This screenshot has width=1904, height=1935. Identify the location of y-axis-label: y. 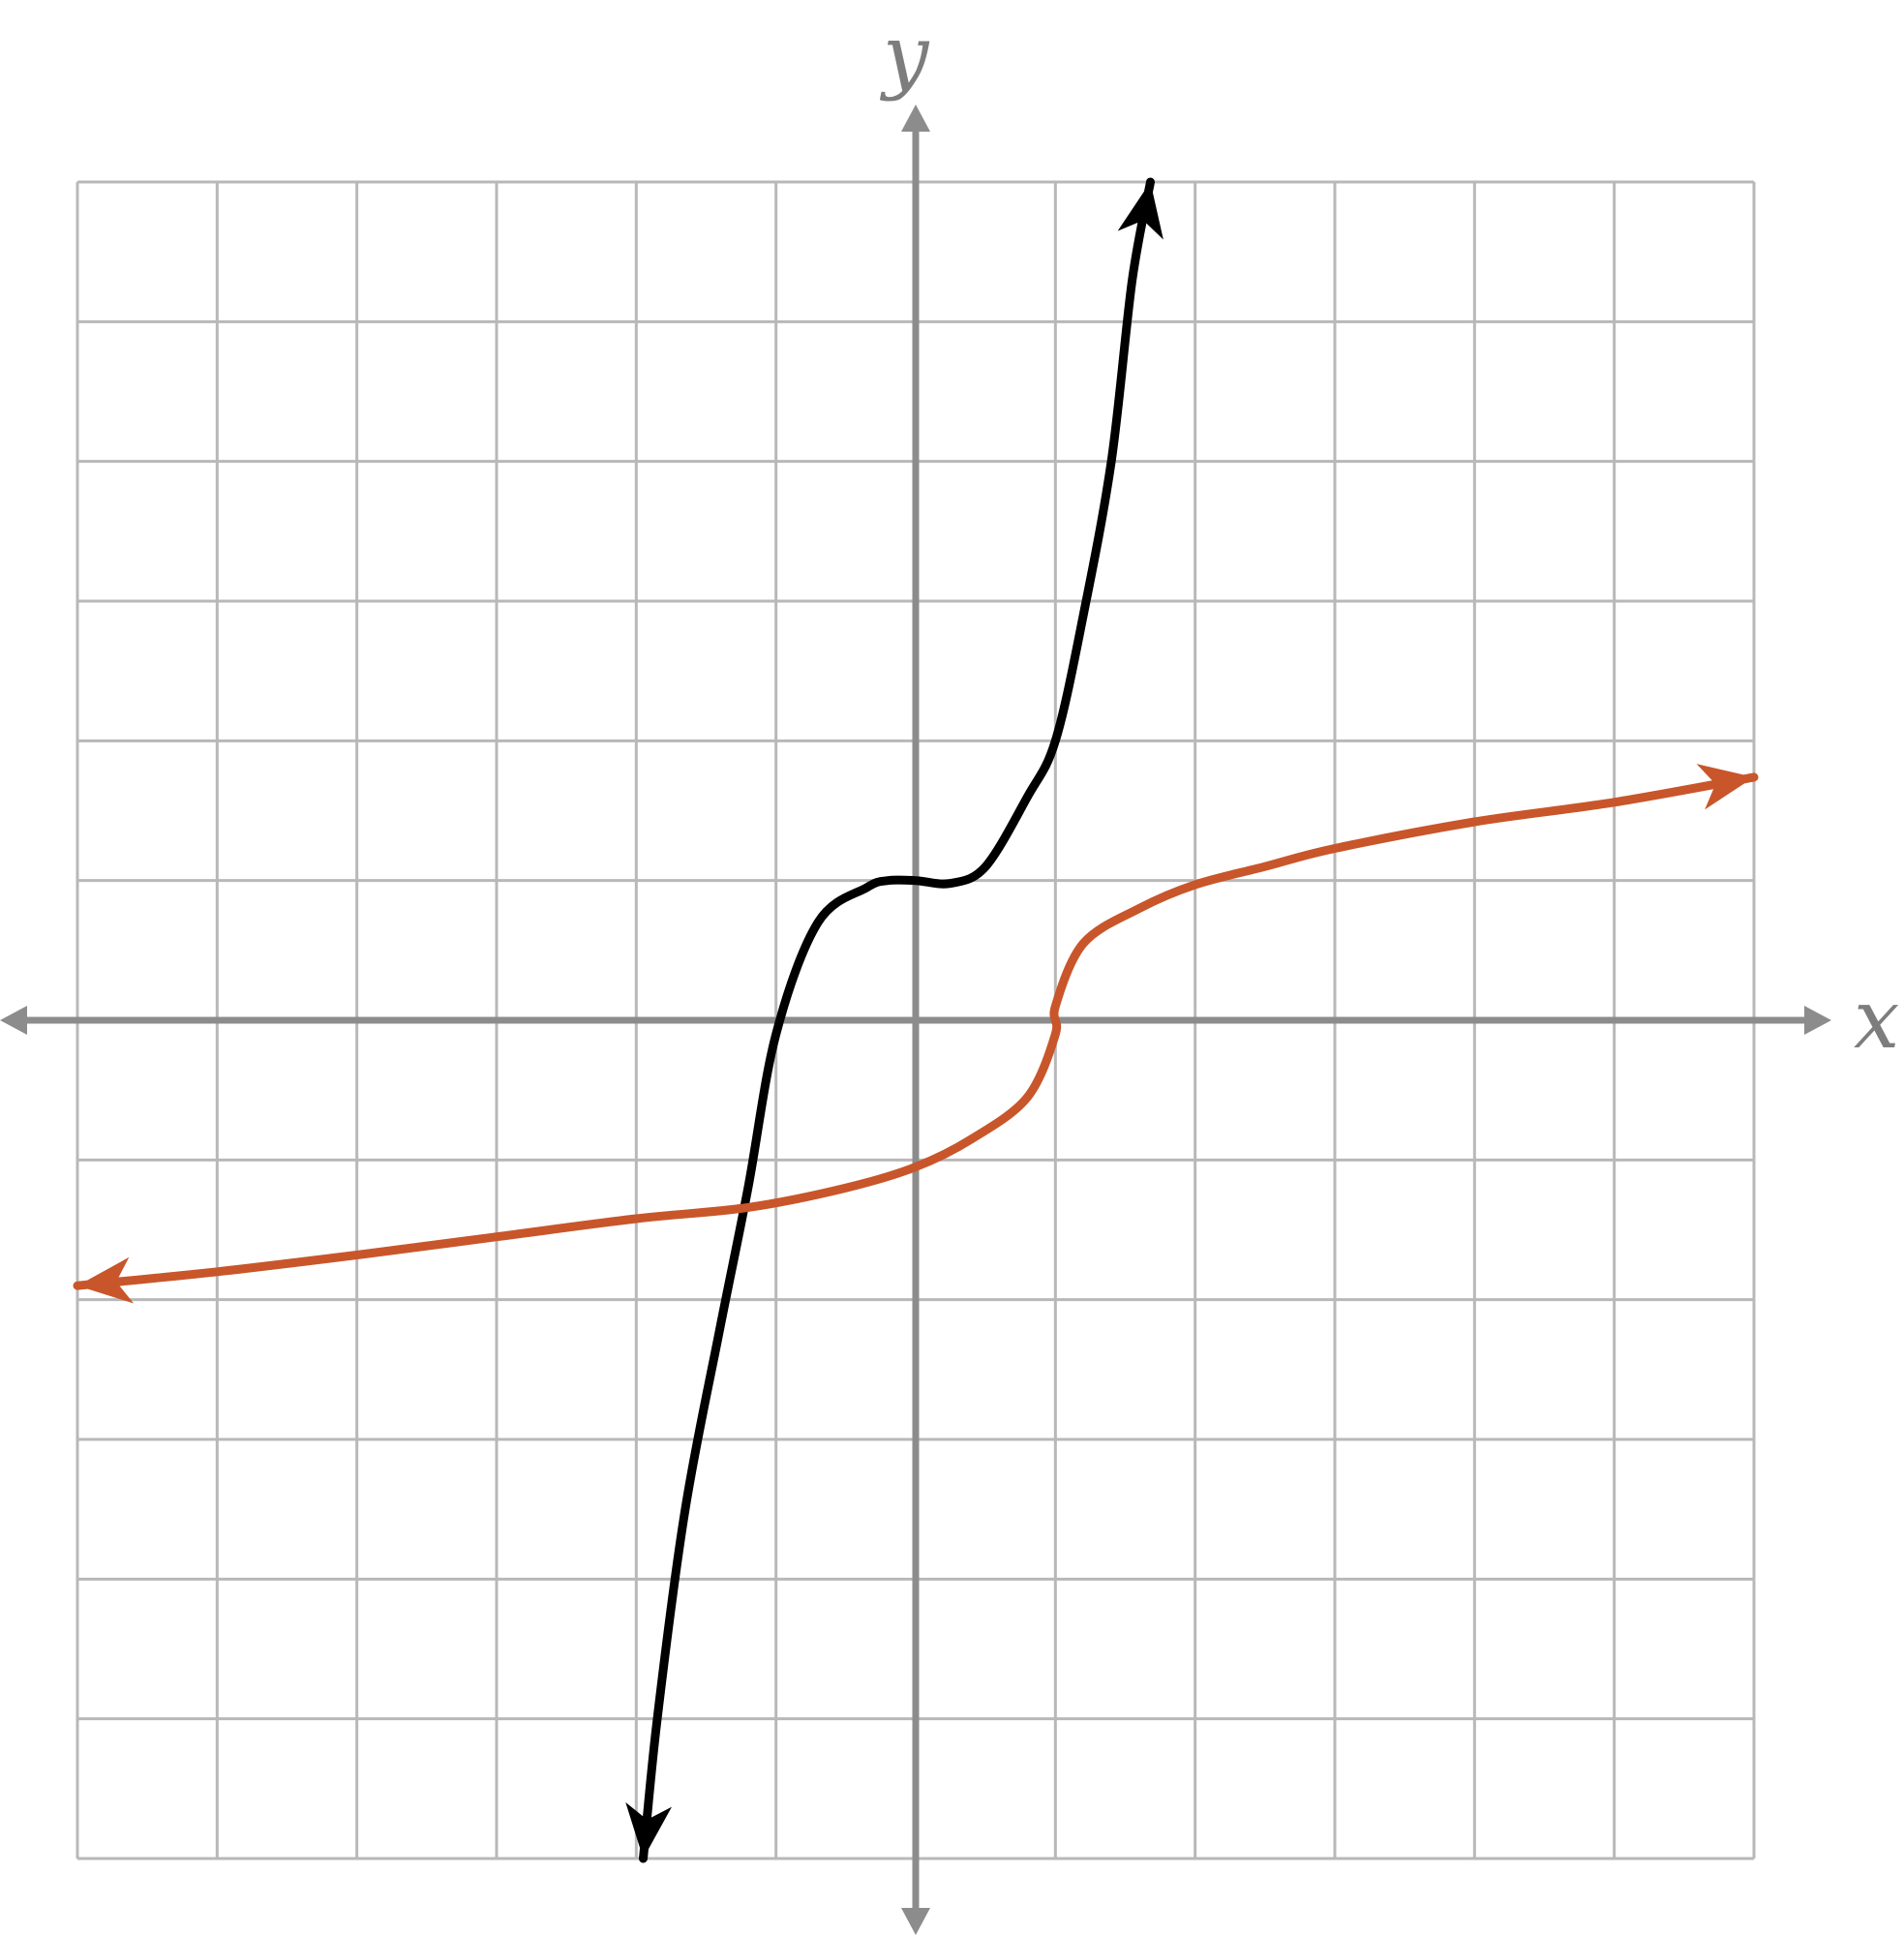
(905, 56).